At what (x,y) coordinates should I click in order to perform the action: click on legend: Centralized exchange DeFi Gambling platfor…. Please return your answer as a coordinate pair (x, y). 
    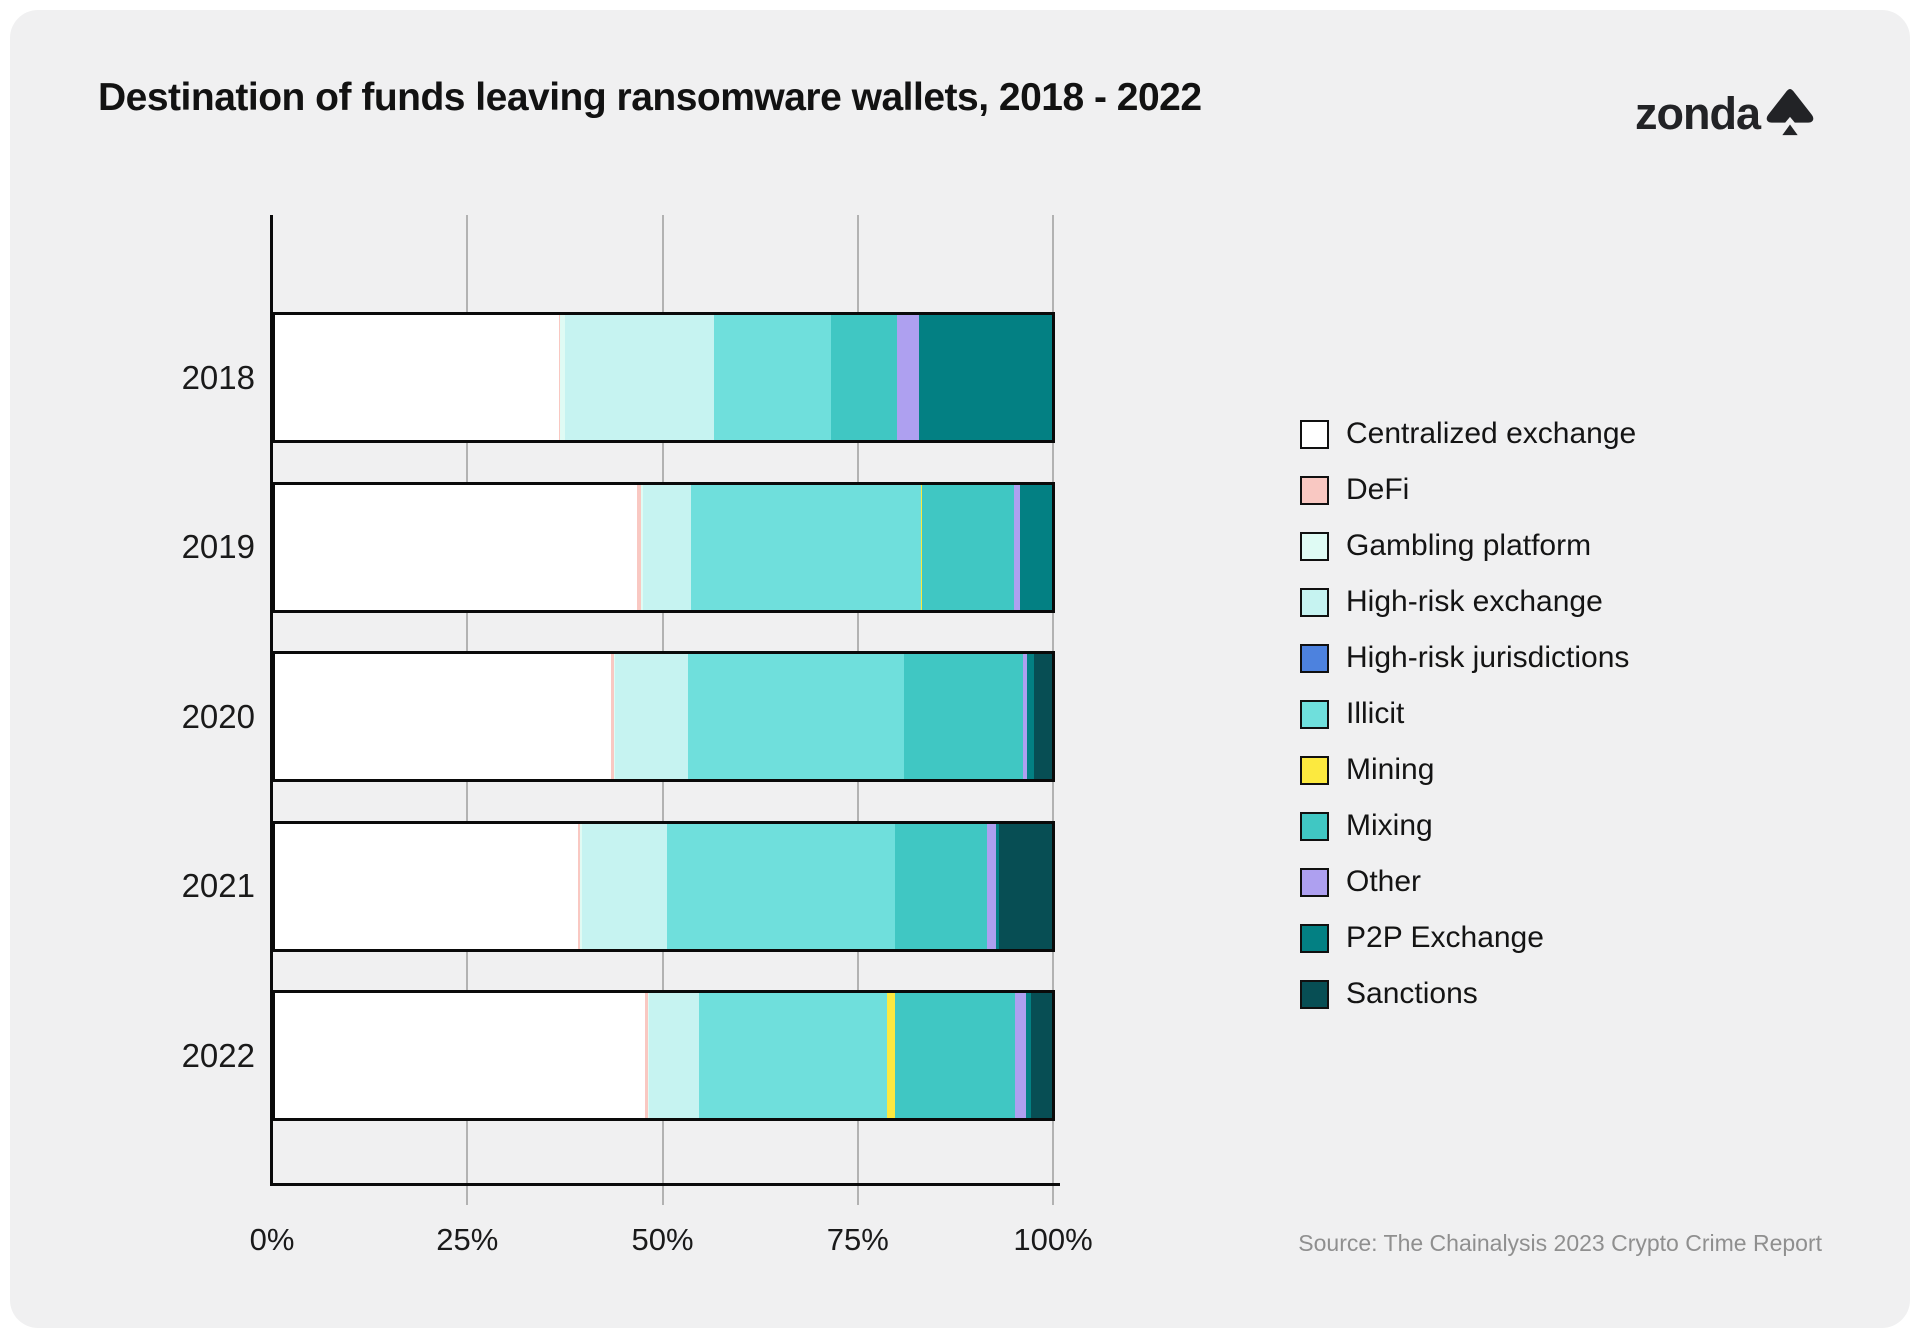
    Looking at the image, I should click on (1468, 714).